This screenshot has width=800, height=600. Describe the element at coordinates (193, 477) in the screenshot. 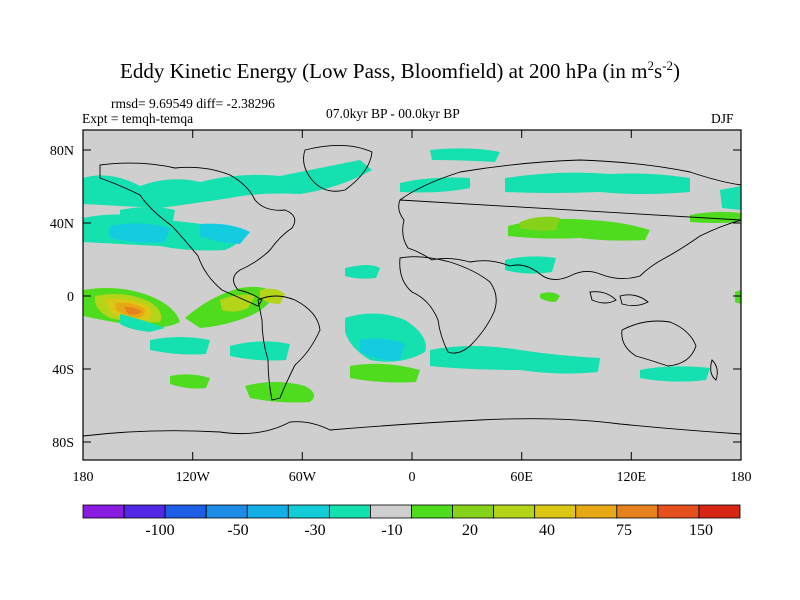

I see `x-tick-label: 120W` at that location.